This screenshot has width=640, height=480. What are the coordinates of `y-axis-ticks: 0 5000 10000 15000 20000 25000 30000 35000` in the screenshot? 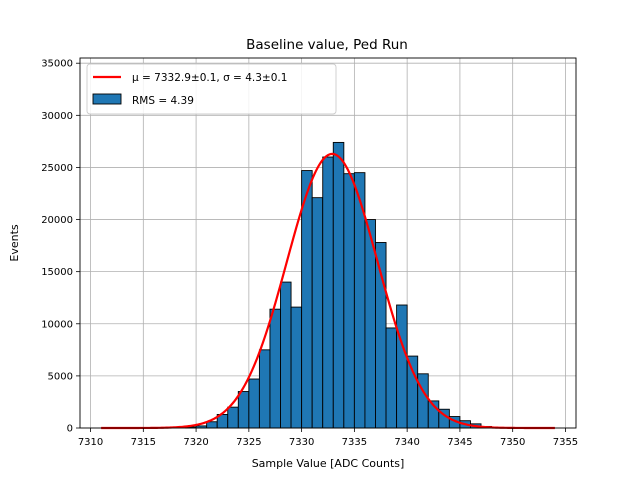 It's located at (60, 247).